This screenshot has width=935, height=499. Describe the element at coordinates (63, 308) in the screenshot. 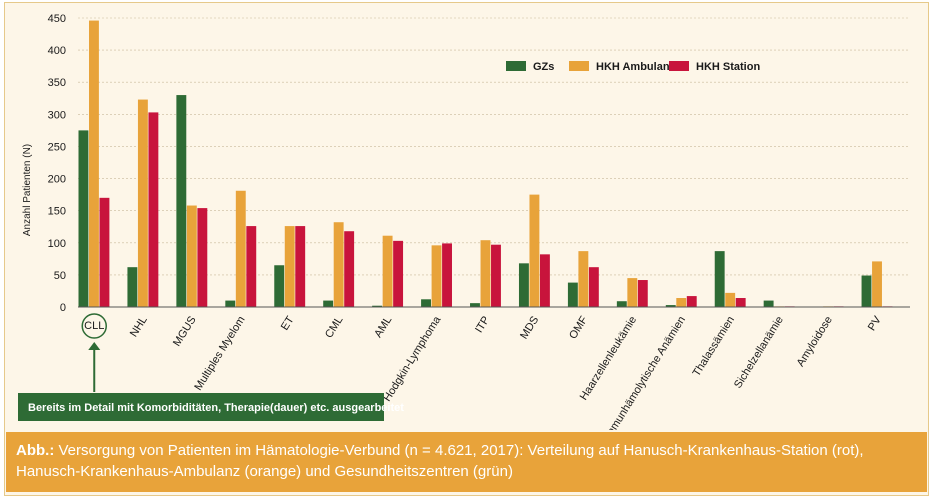

I see `y-tick-label: 0` at that location.